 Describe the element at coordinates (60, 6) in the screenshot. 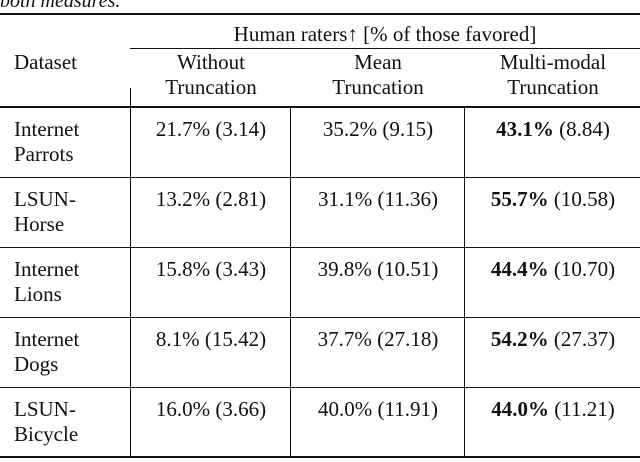

I see `caption-fragment: both measures.` at that location.